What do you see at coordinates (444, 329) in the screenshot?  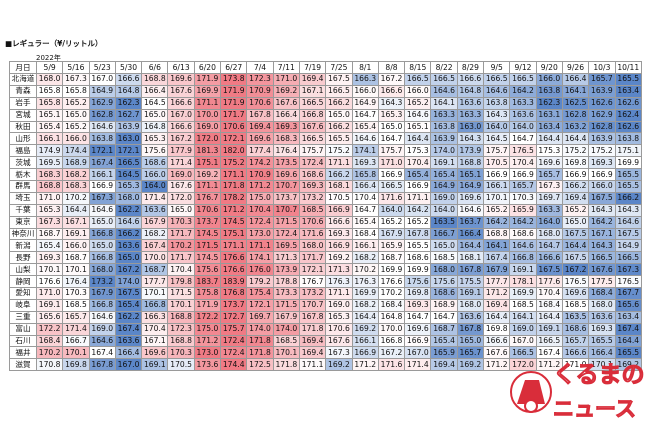 I see `price-cell: 168.7` at bounding box center [444, 329].